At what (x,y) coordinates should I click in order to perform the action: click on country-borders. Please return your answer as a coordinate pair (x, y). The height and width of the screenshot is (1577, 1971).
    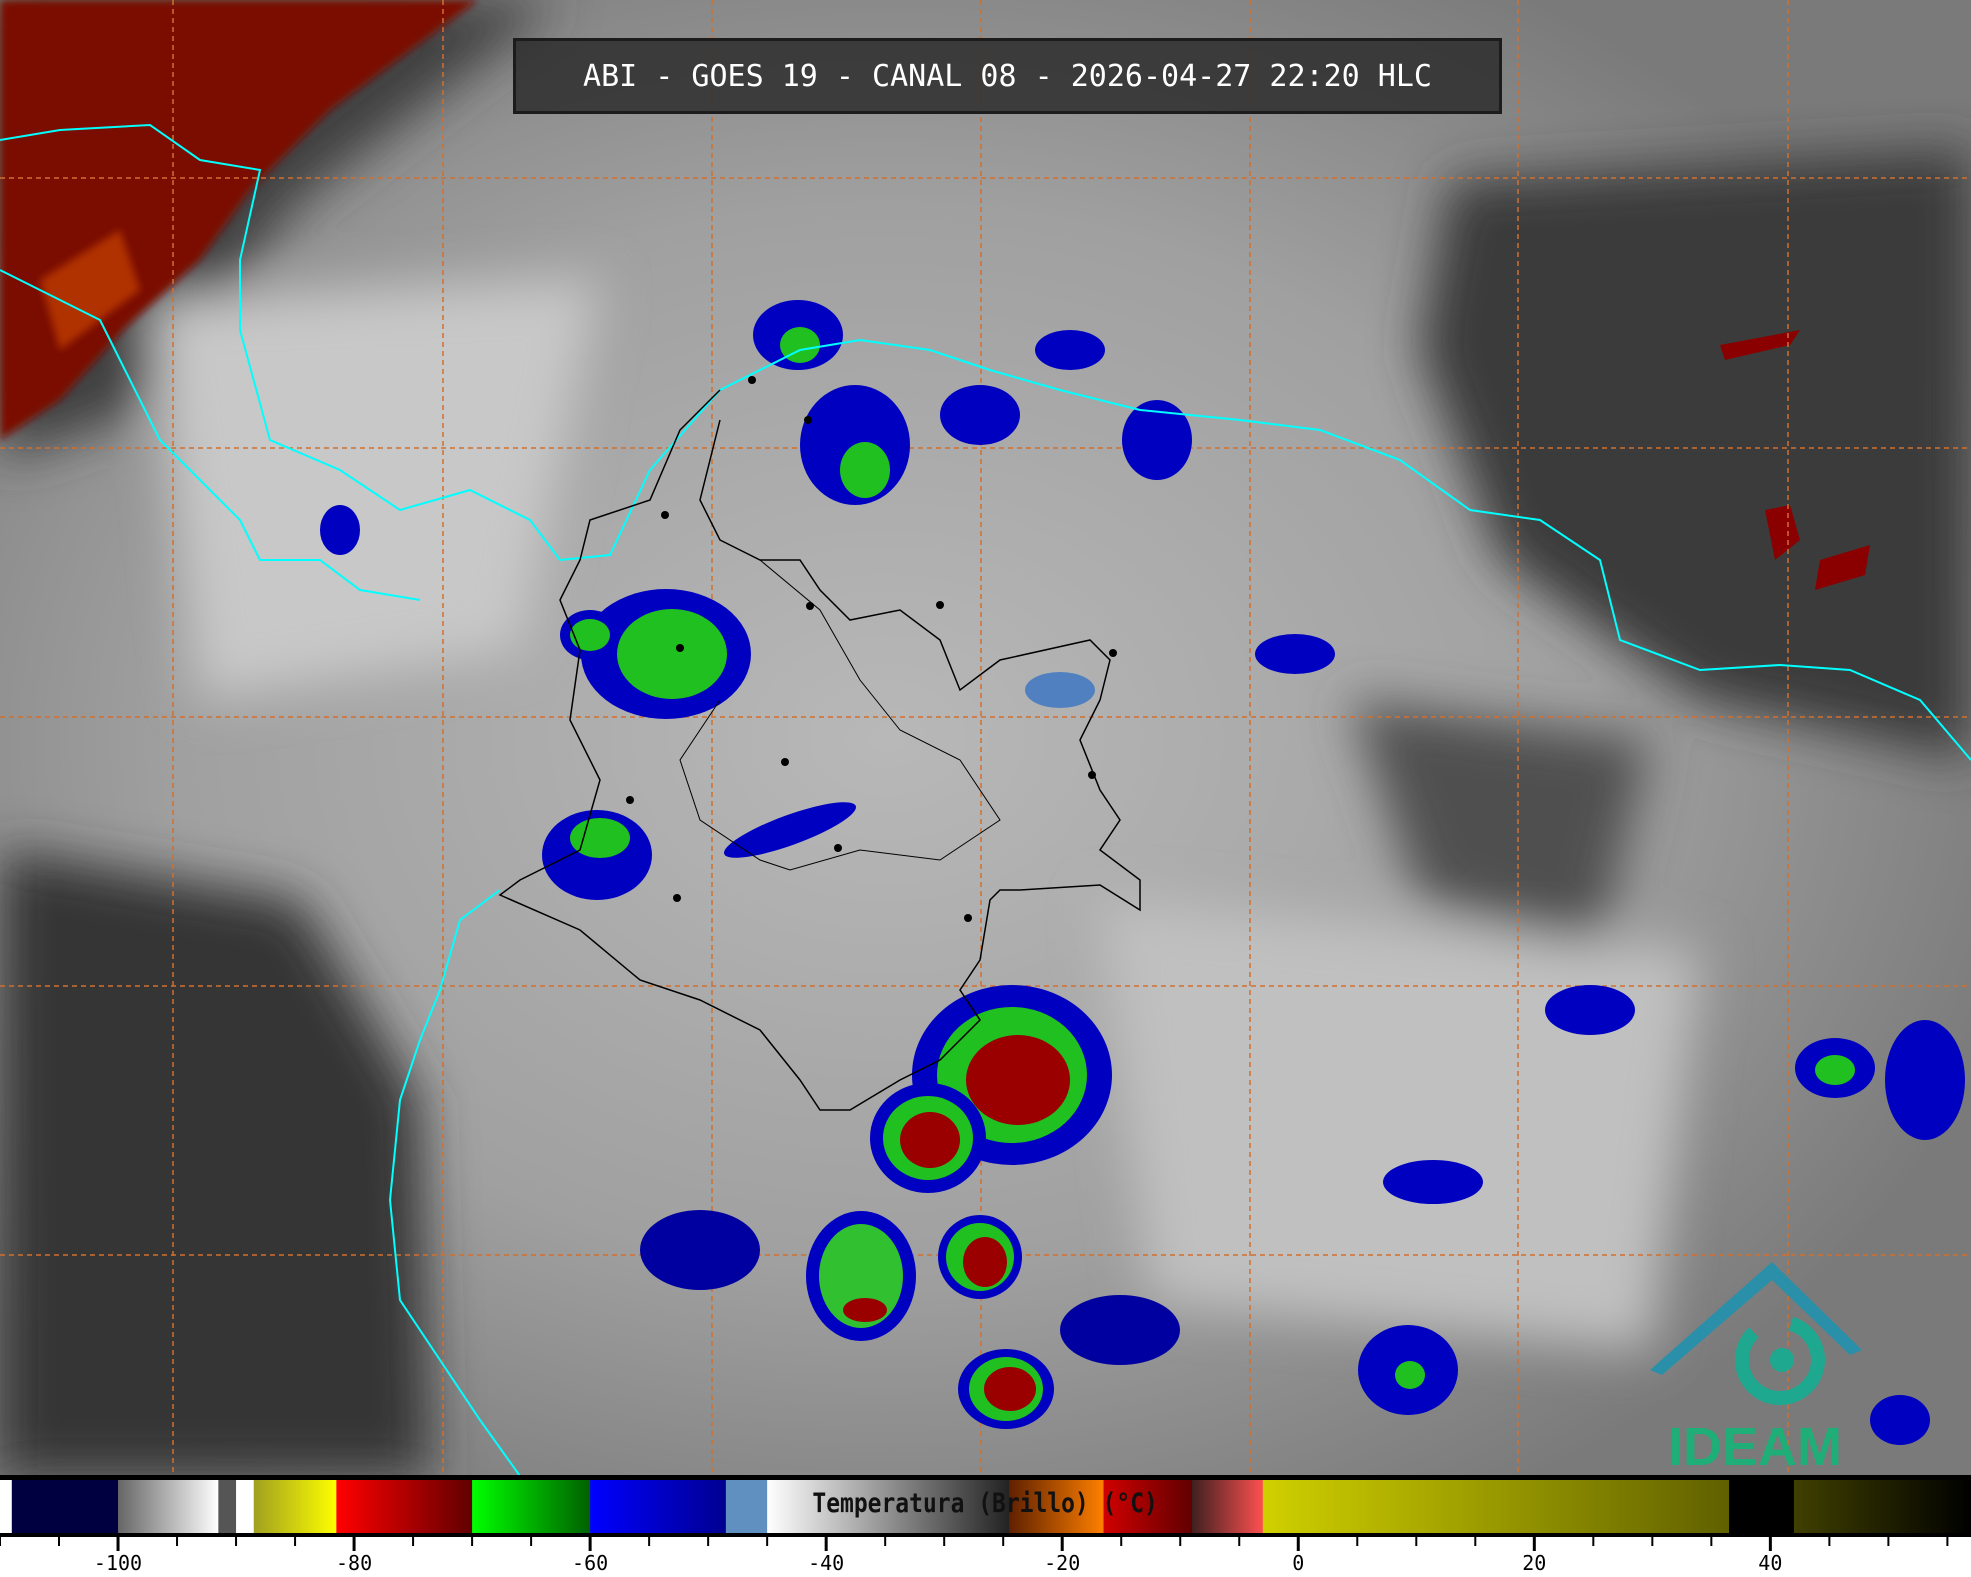
    Looking at the image, I should click on (819, 750).